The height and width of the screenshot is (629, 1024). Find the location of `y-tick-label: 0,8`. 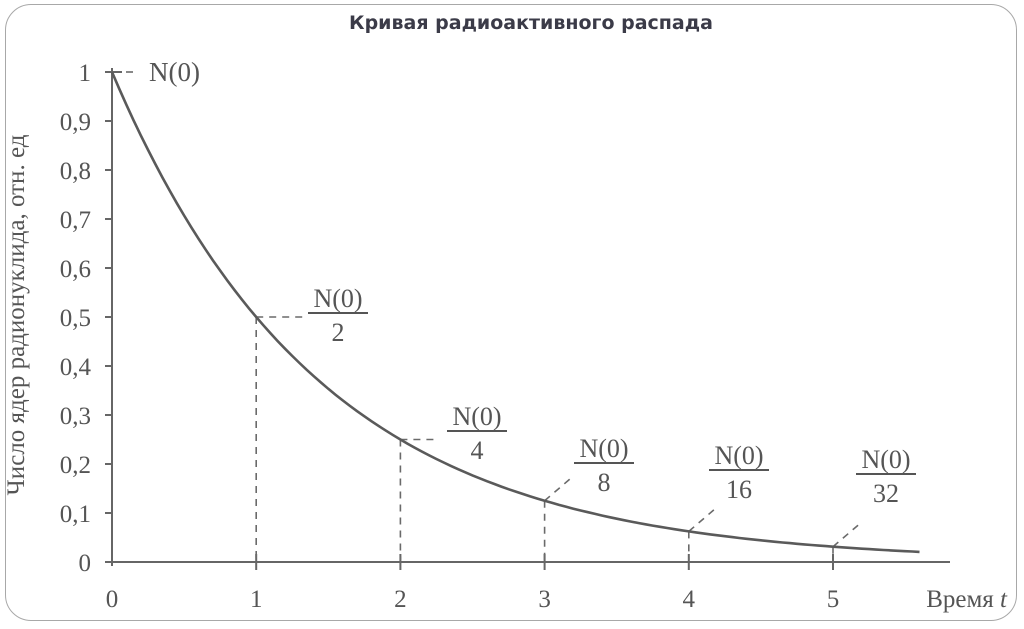

y-tick-label: 0,8 is located at coordinates (75, 171).